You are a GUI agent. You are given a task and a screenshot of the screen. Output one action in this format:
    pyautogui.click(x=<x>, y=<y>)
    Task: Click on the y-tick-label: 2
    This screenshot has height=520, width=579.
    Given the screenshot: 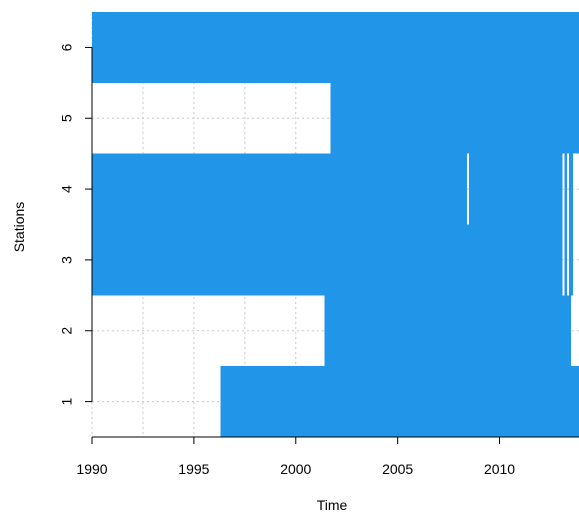 What is the action you would take?
    pyautogui.click(x=67, y=331)
    